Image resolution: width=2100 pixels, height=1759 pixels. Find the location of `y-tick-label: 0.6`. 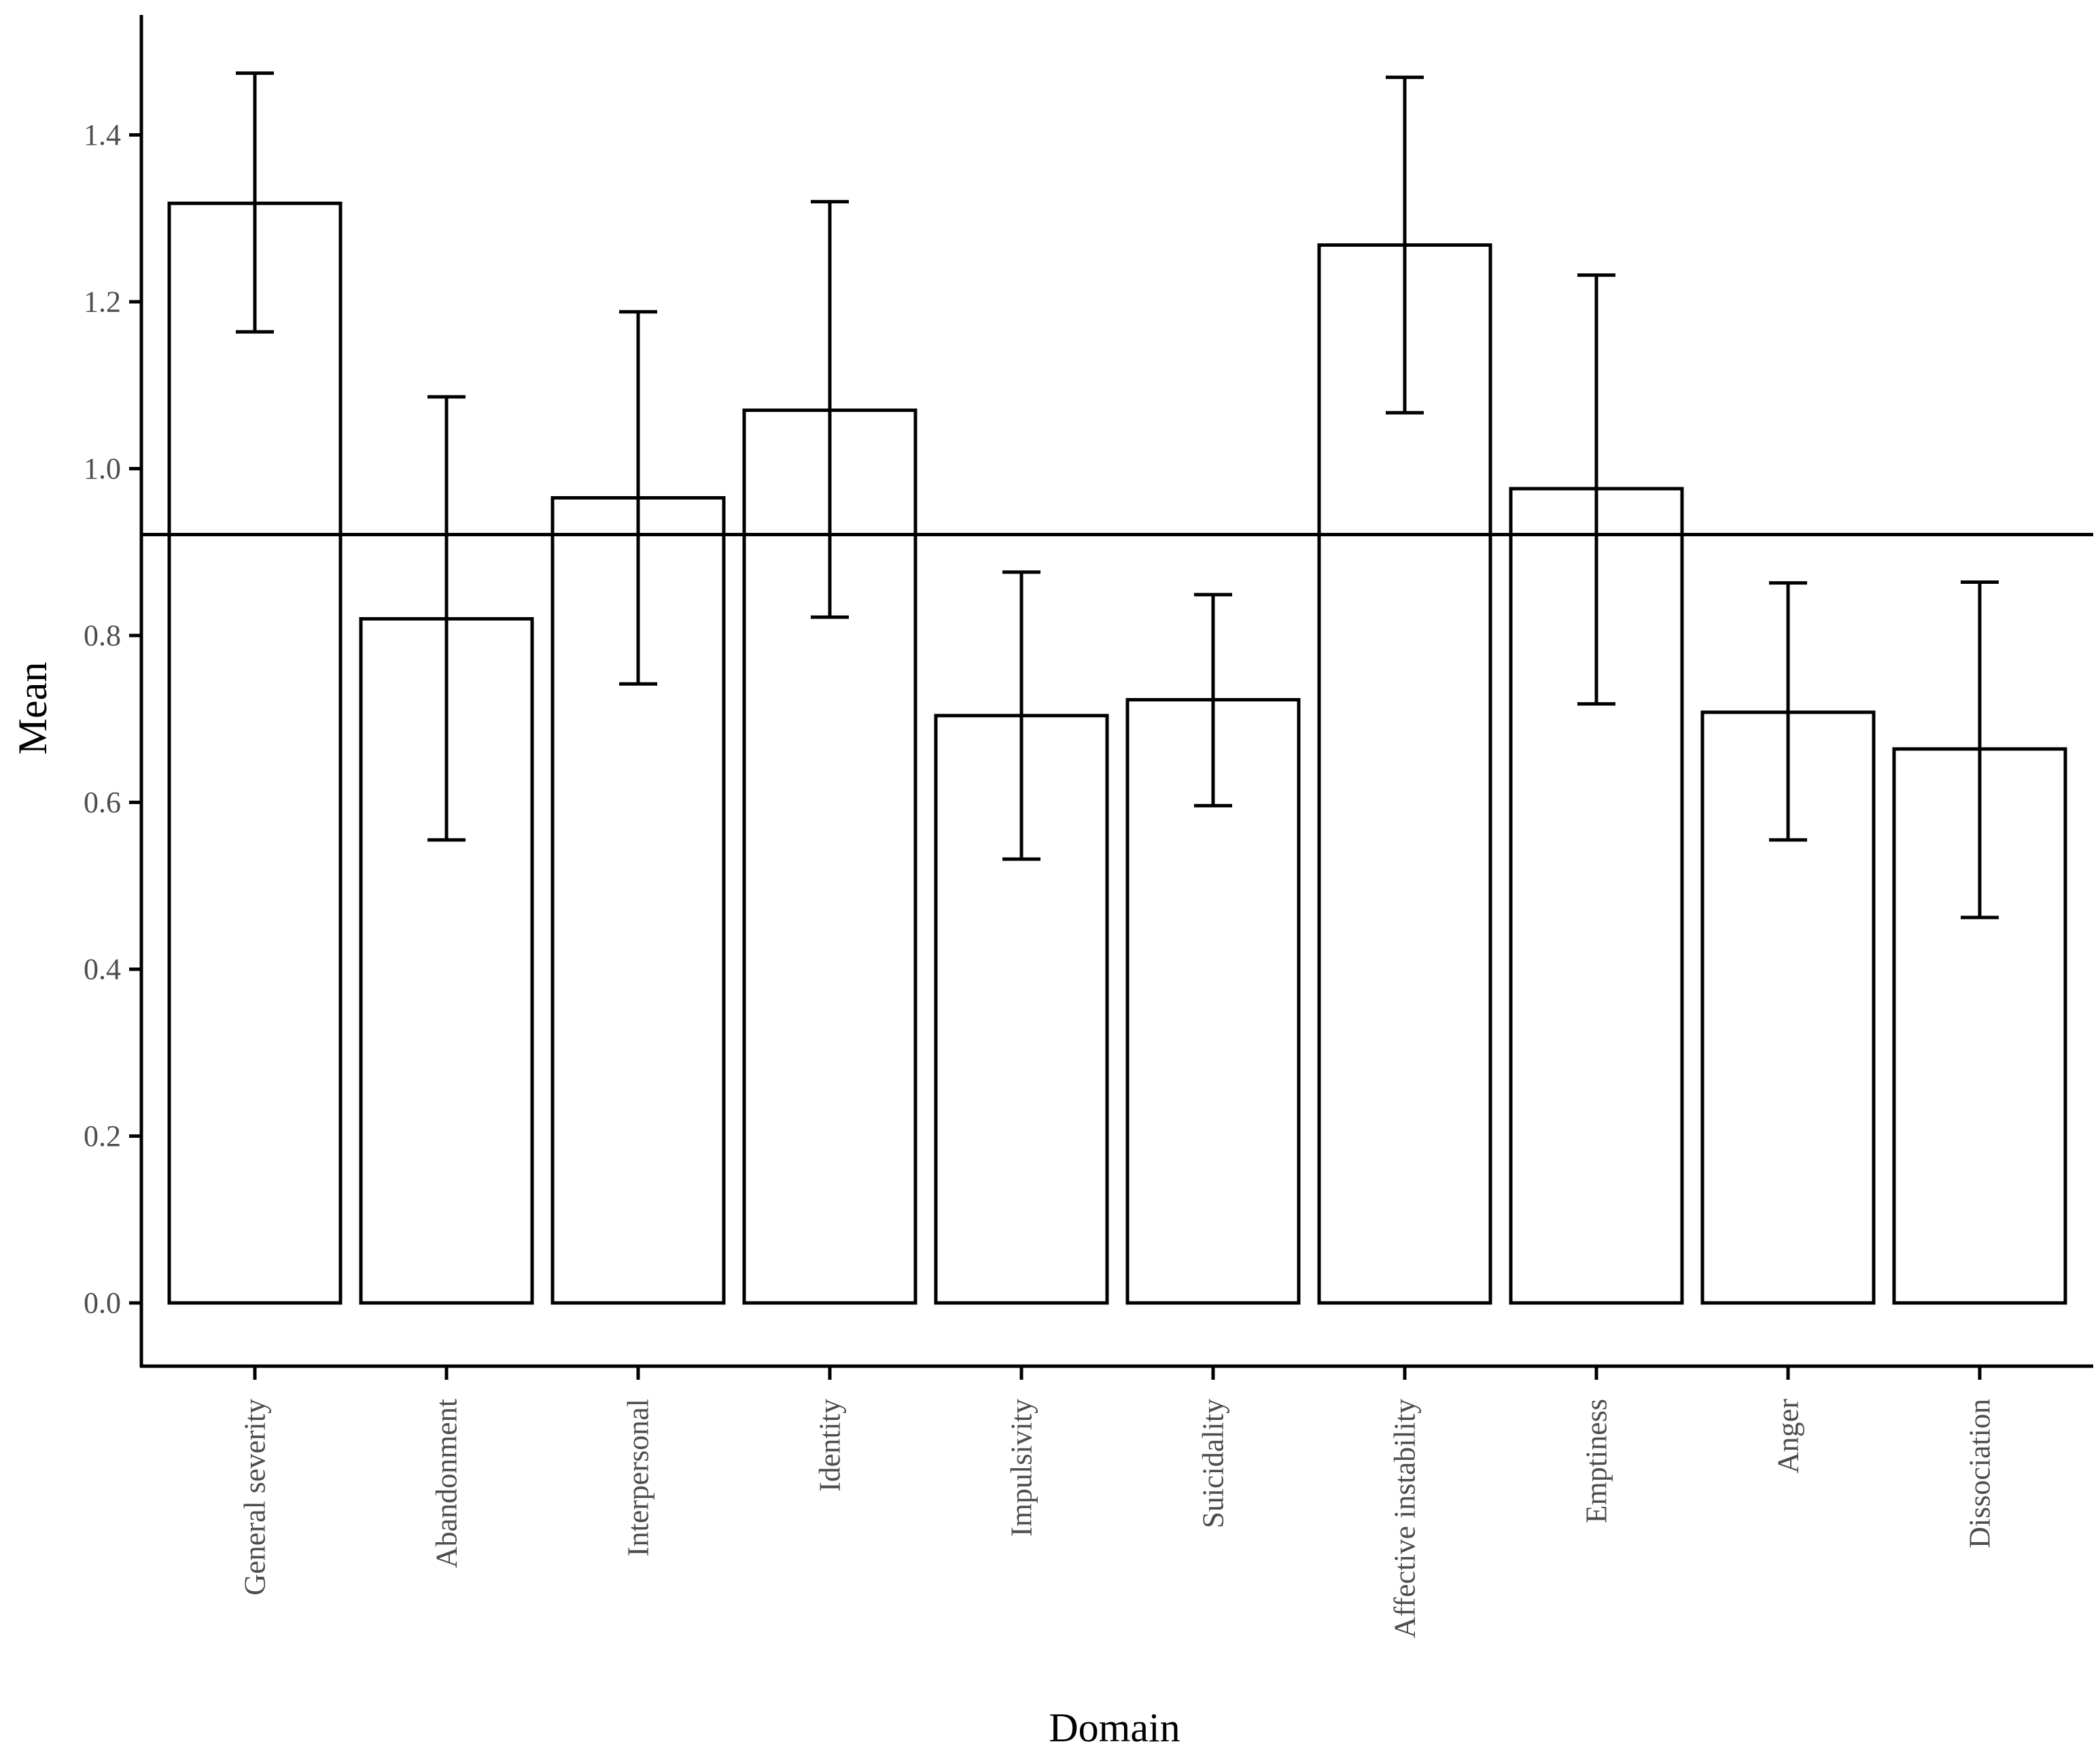

y-tick-label: 0.6 is located at coordinates (103, 802).